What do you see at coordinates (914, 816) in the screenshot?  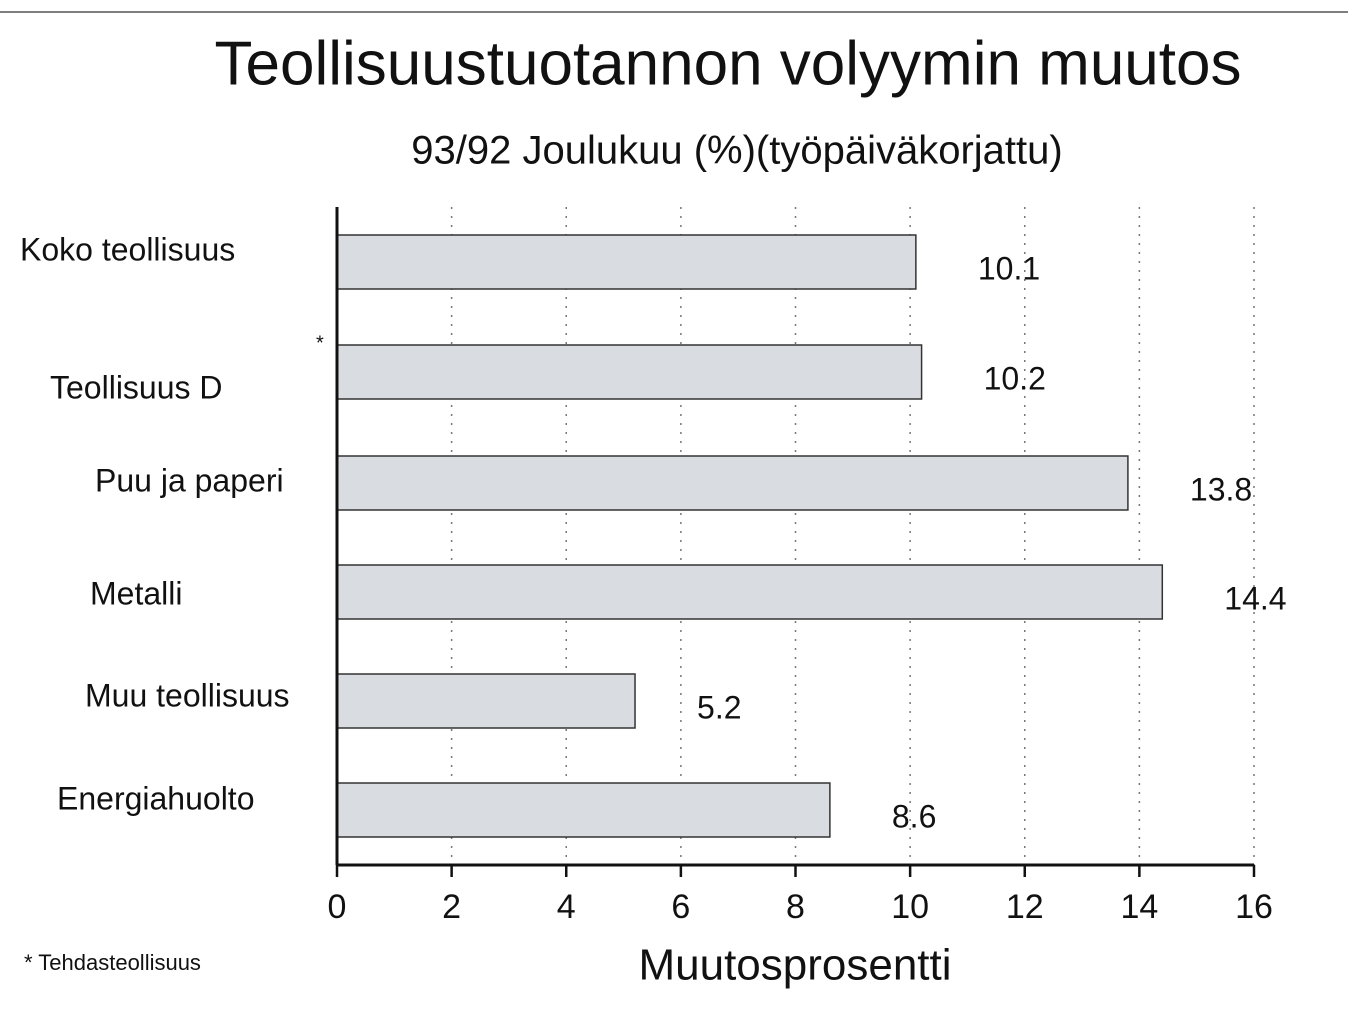 I see `data-label: 8.6` at bounding box center [914, 816].